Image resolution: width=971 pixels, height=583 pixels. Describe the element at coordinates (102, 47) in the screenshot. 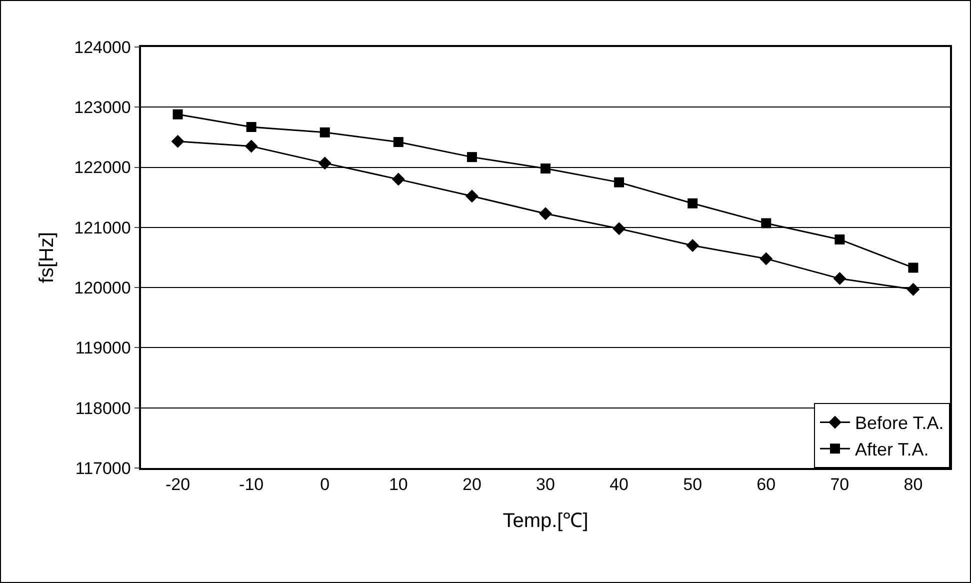

I see `y-tick-label: 124000` at that location.